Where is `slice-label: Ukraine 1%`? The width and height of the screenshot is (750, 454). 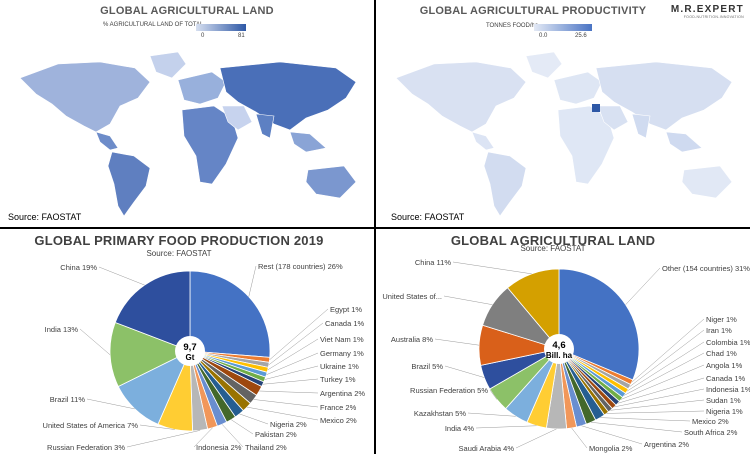 slice-label: Ukraine 1% is located at coordinates (339, 366).